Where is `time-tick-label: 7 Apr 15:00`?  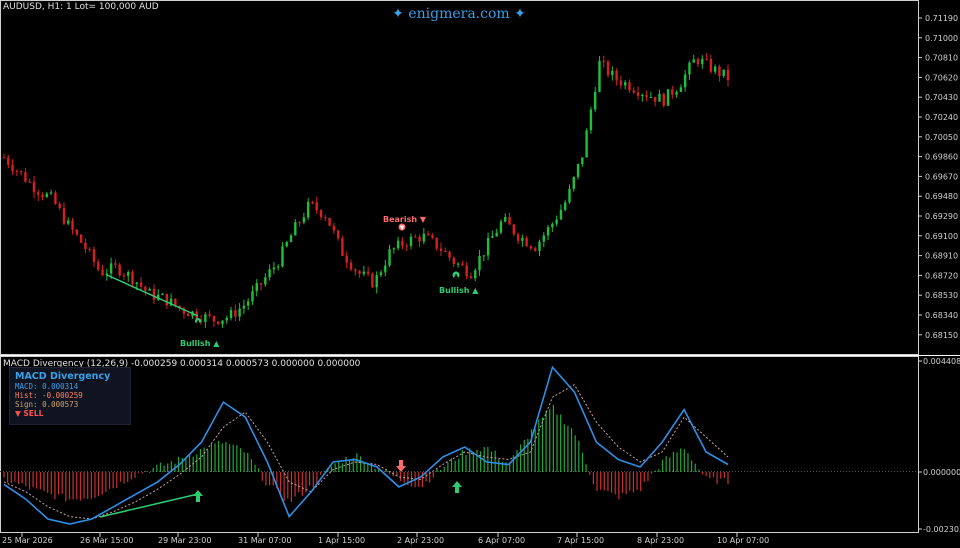 time-tick-label: 7 Apr 15:00 is located at coordinates (580, 540).